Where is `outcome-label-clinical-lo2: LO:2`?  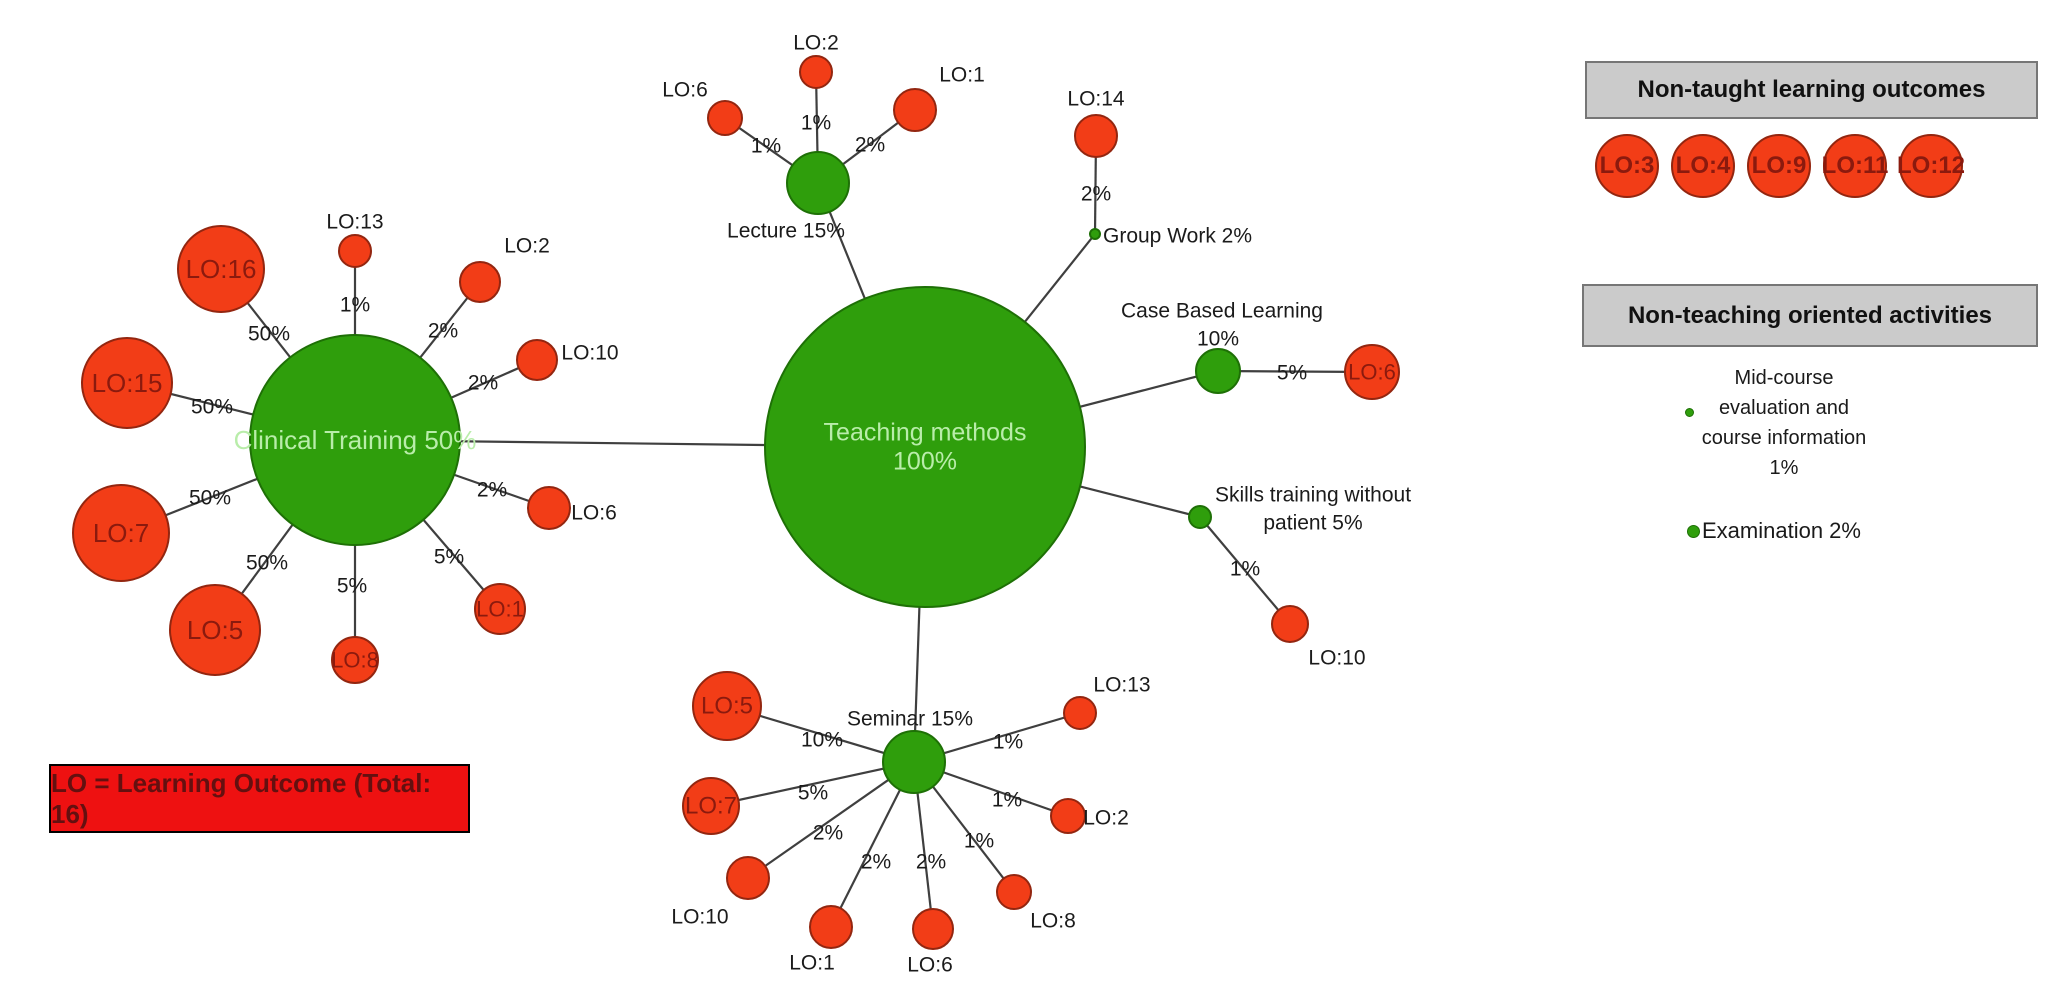 outcome-label-clinical-lo2: LO:2 is located at coordinates (527, 246).